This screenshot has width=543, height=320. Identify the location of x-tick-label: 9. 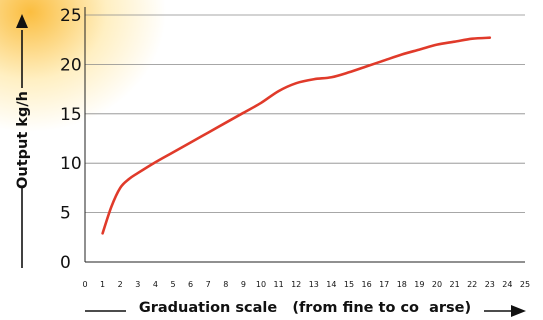
(243, 284).